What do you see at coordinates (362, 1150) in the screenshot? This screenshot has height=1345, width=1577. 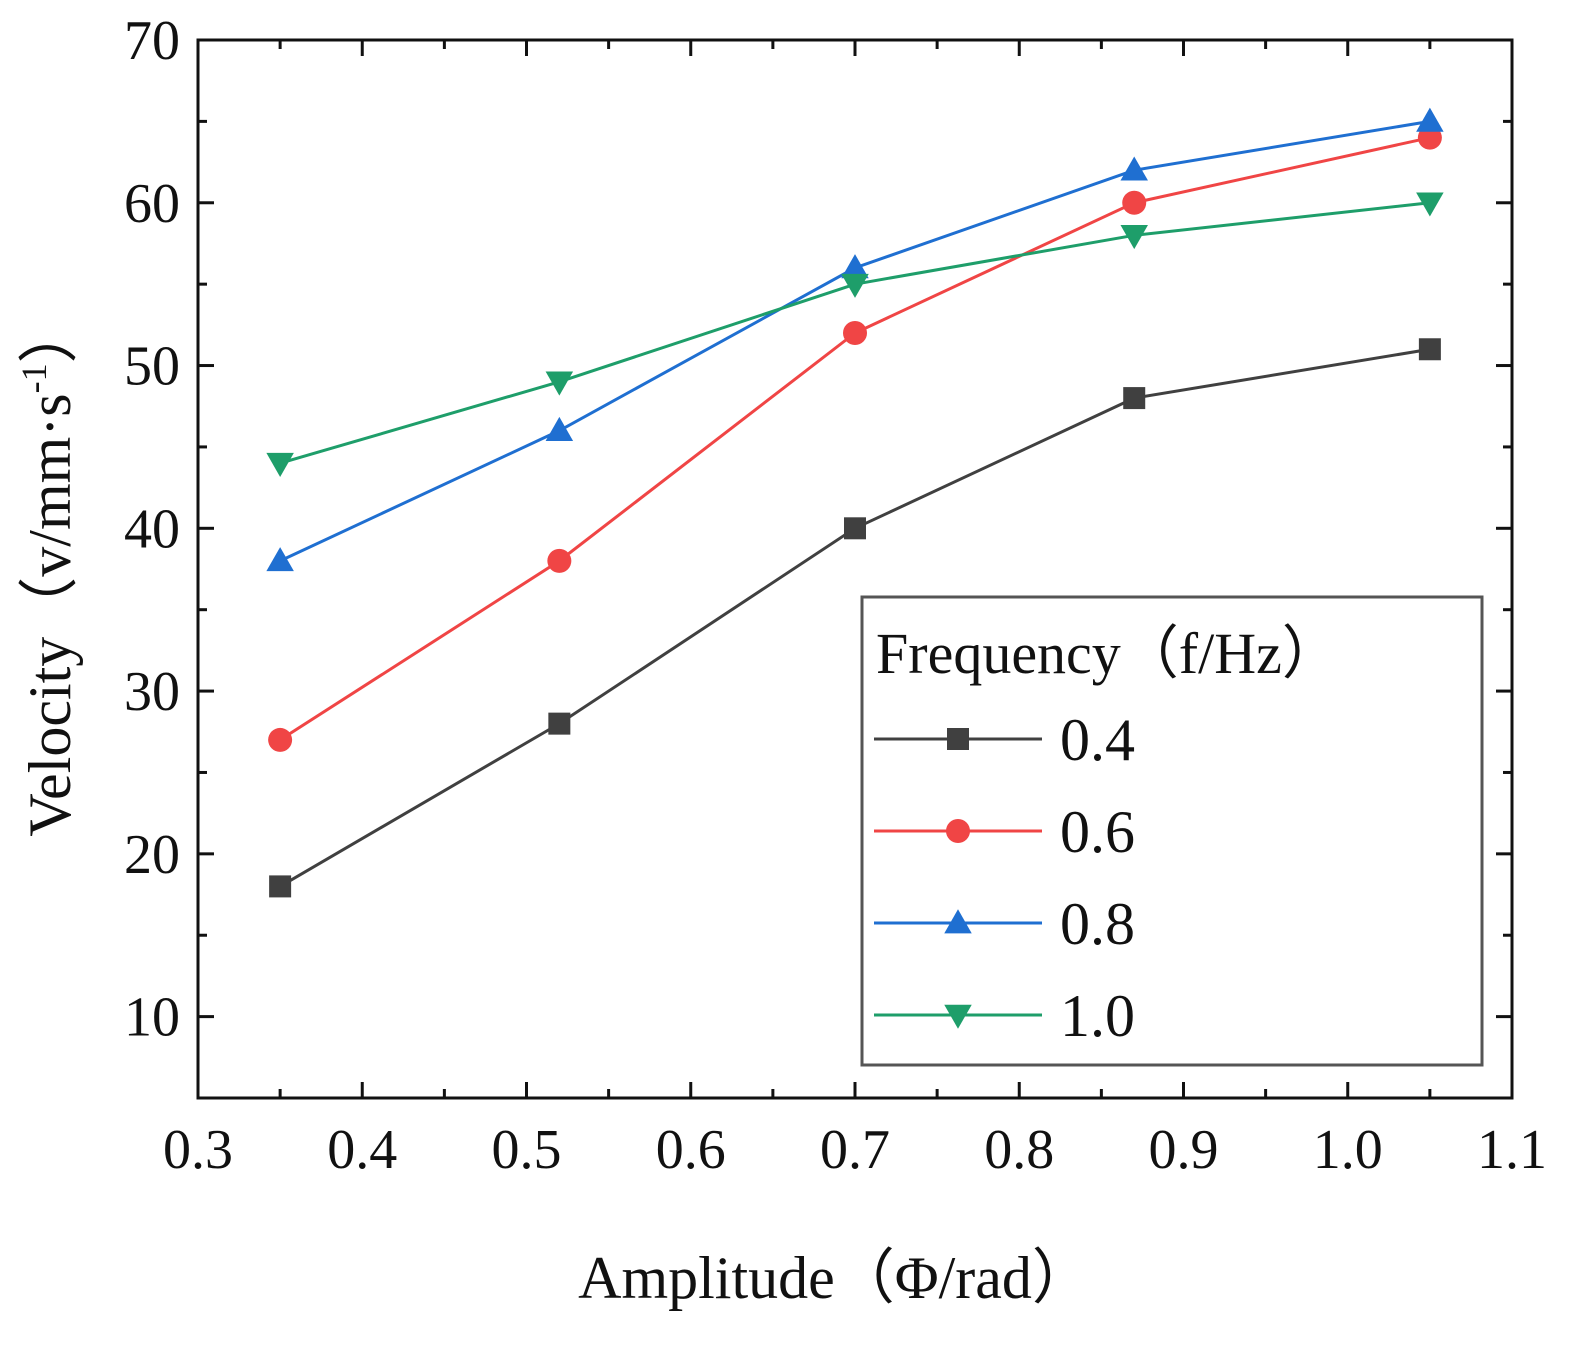 I see `x-tick-label: 0.4` at bounding box center [362, 1150].